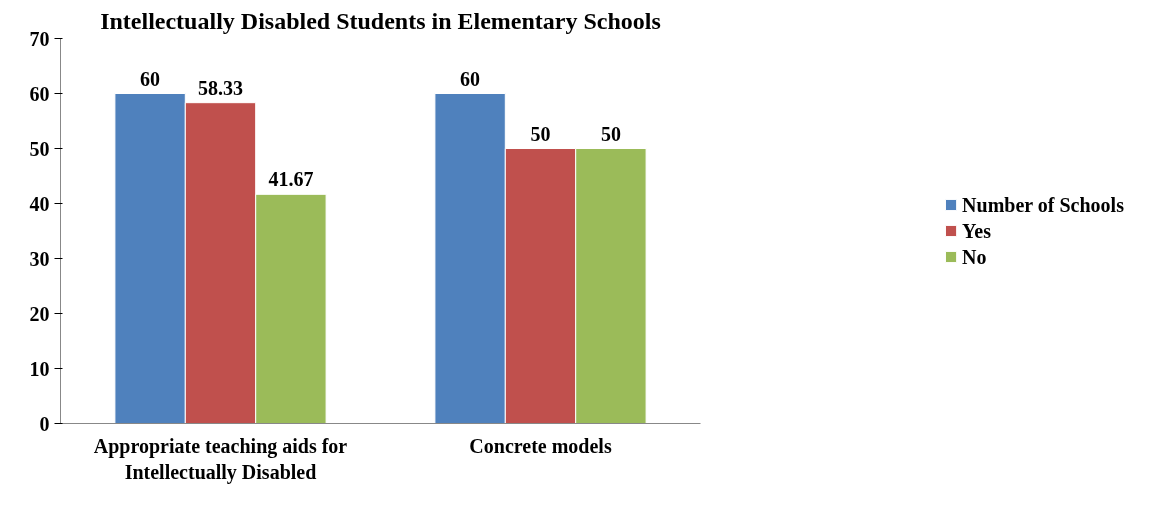  What do you see at coordinates (974, 256) in the screenshot?
I see `legend-label: No` at bounding box center [974, 256].